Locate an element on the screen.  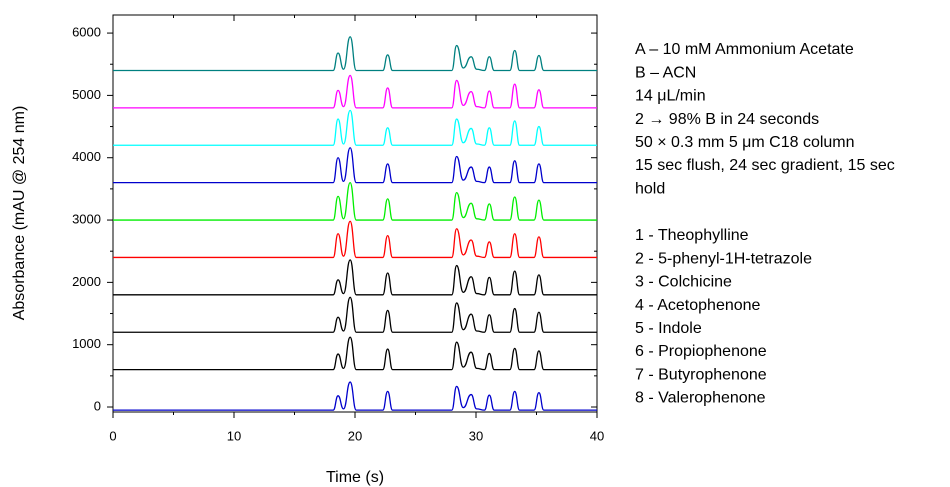
y-tick-label: 5000 is located at coordinates (86, 94).